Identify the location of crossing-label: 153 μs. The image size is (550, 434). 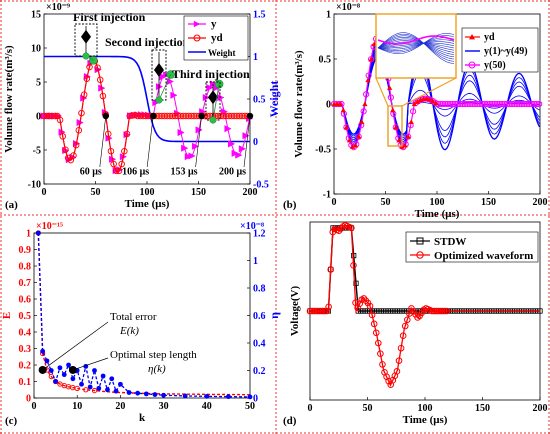
(184, 171).